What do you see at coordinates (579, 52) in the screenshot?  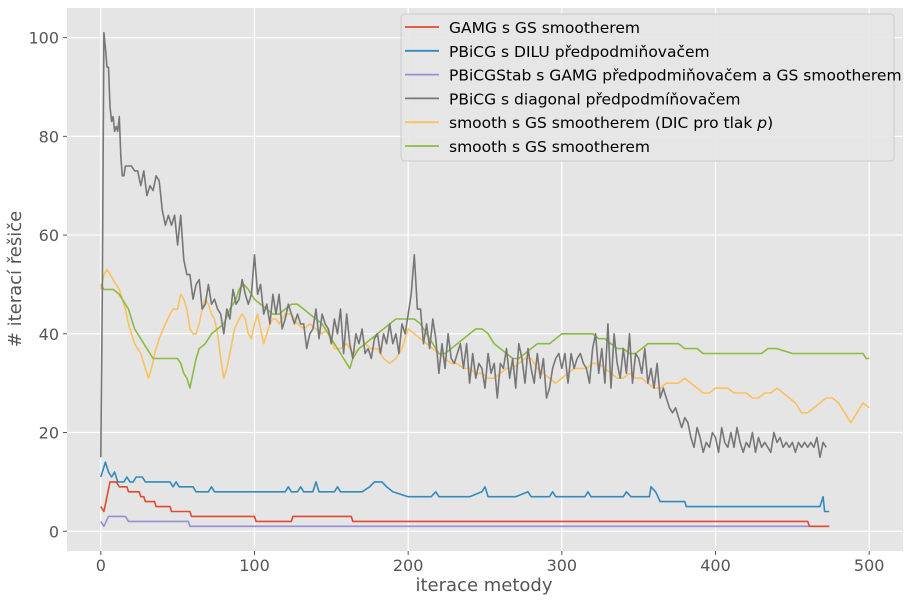 I see `legend-label: PBiCG s DILU předpodmiňovačem` at bounding box center [579, 52].